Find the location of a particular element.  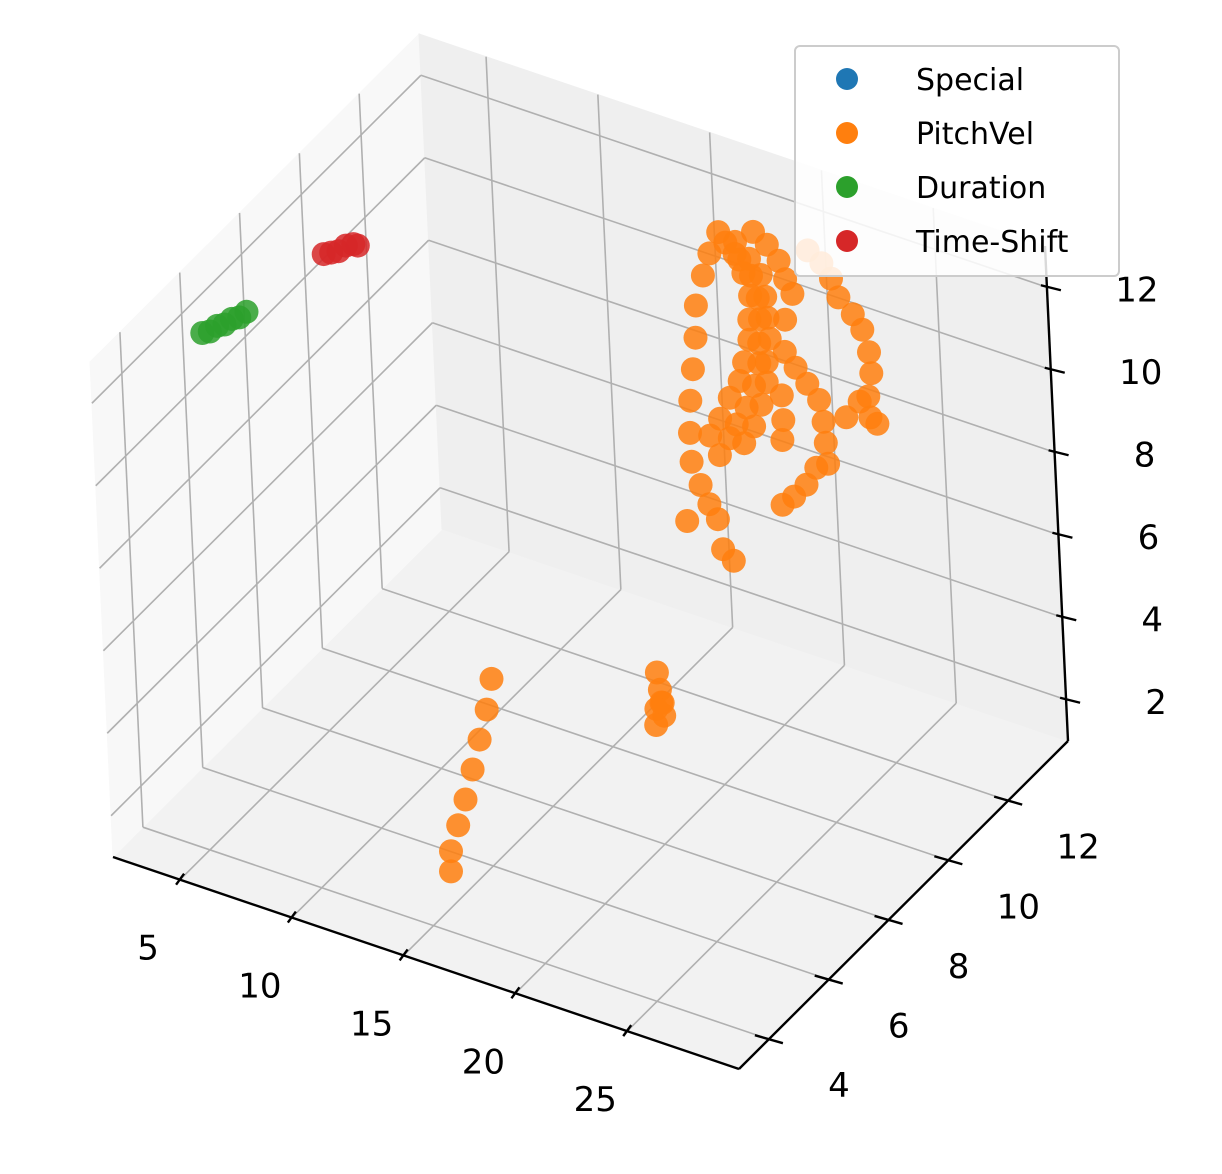

y-tick-label: 4 is located at coordinates (839, 1086).